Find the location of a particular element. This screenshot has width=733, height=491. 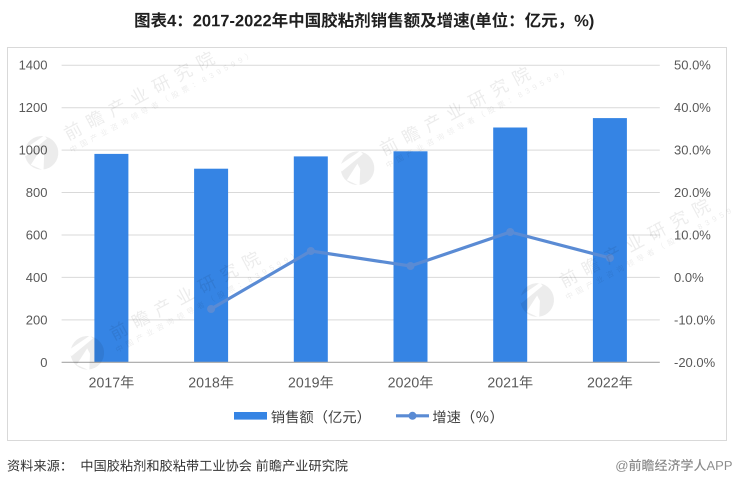

svg-text: -10.0% is located at coordinates (695, 319).